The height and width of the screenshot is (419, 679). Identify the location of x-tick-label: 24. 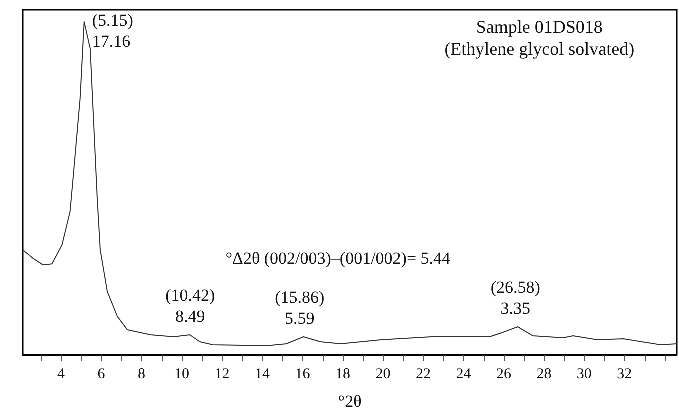
(464, 374).